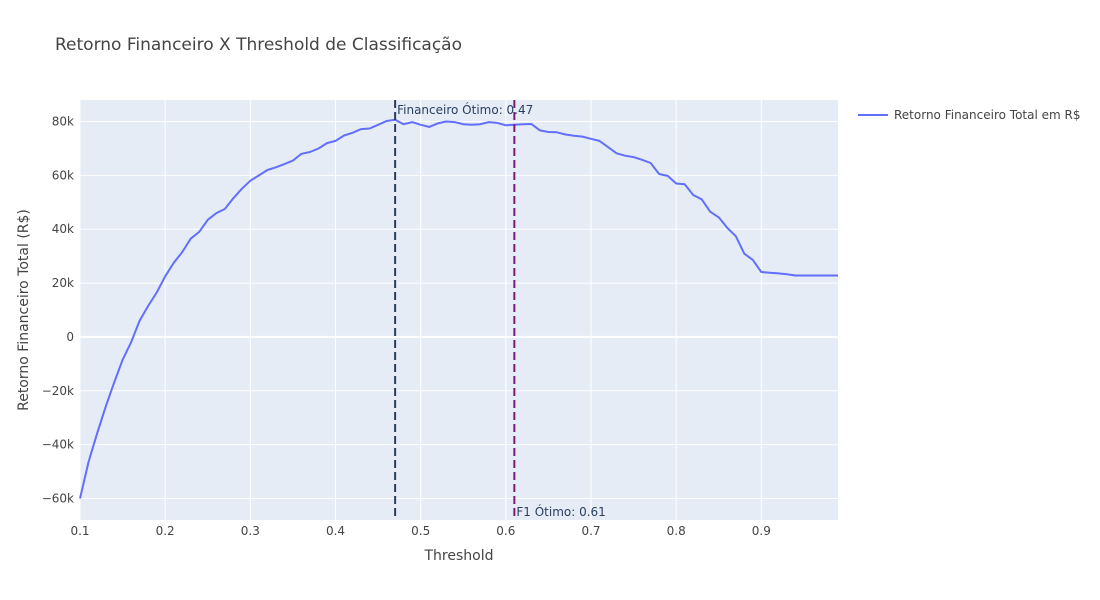  I want to click on y-axis-title: Retorno Financeiro Total (R$), so click(24, 310).